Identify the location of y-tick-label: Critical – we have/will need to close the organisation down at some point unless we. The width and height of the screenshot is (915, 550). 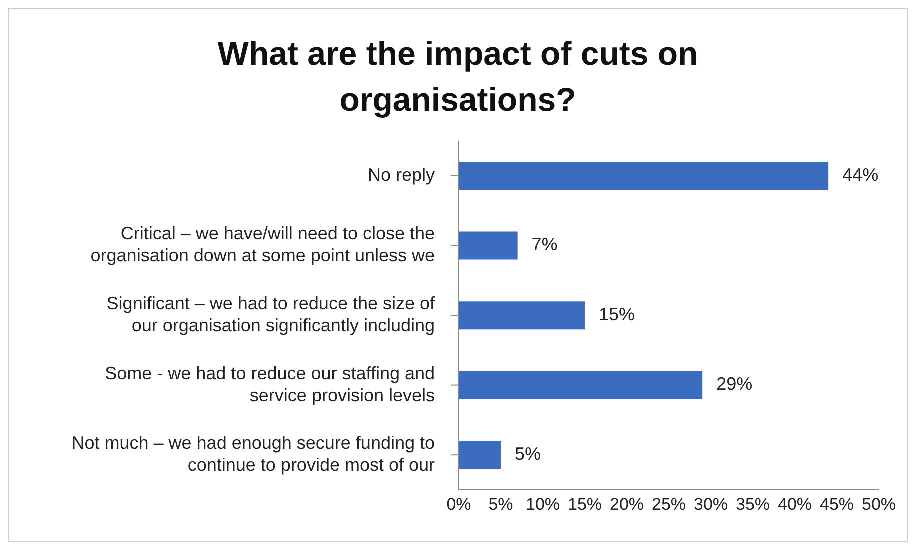
(262, 244).